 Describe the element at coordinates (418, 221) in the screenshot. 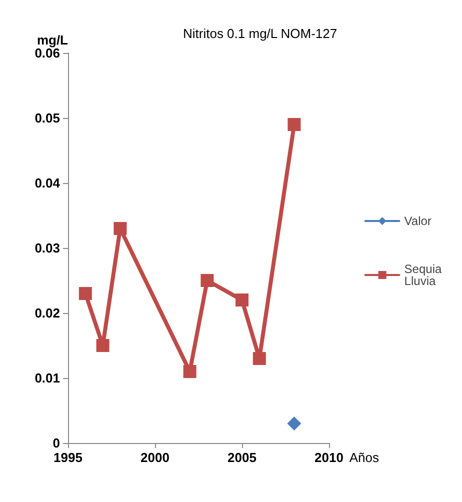

I see `legend-label: Valor` at that location.